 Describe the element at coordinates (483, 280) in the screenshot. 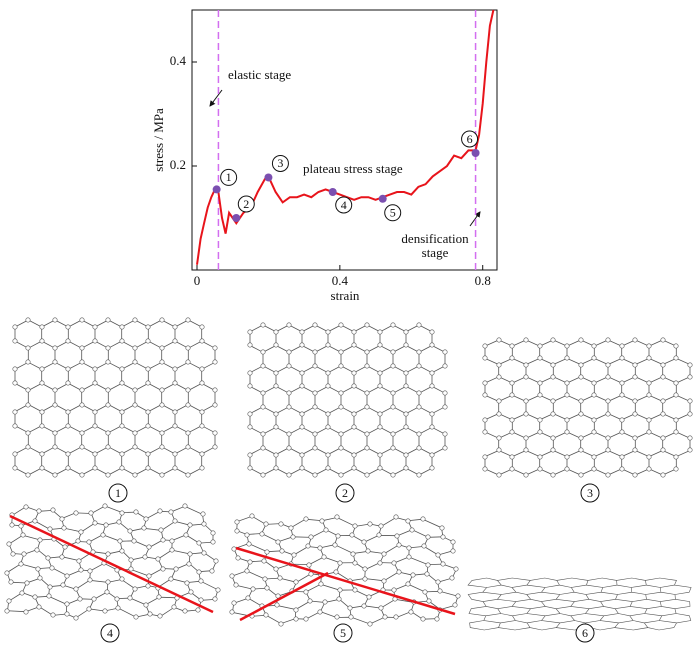

I see `x-tick-label: 0.8` at that location.